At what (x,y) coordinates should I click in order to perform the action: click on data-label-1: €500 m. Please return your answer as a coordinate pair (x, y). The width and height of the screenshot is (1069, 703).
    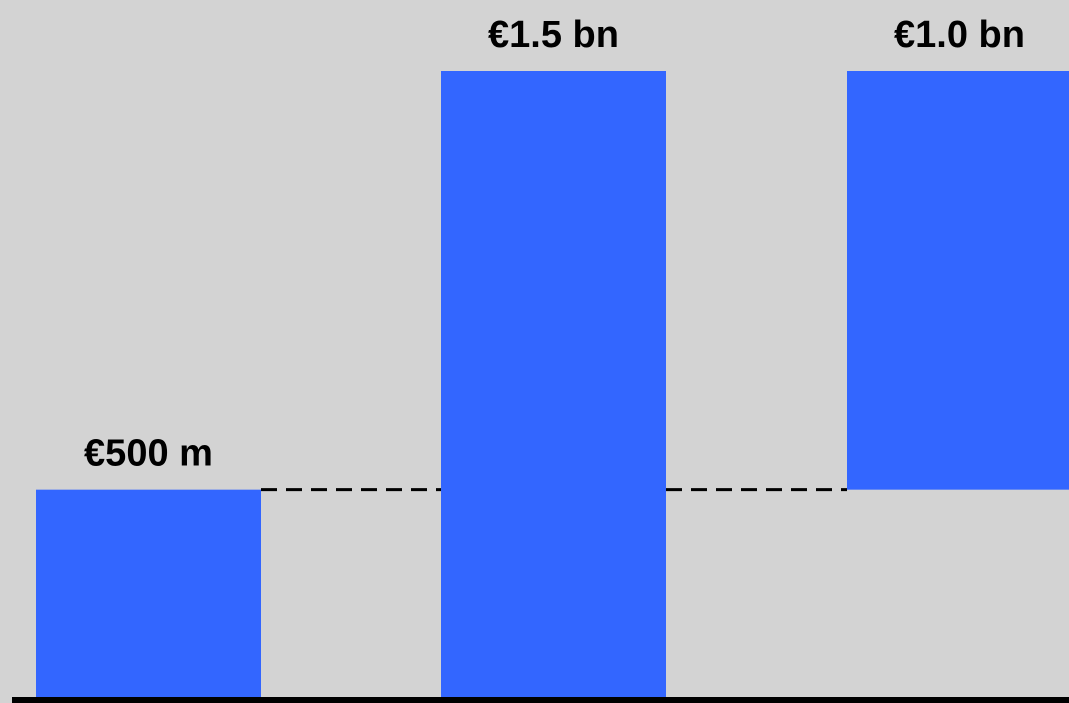
    Looking at the image, I should click on (148, 454).